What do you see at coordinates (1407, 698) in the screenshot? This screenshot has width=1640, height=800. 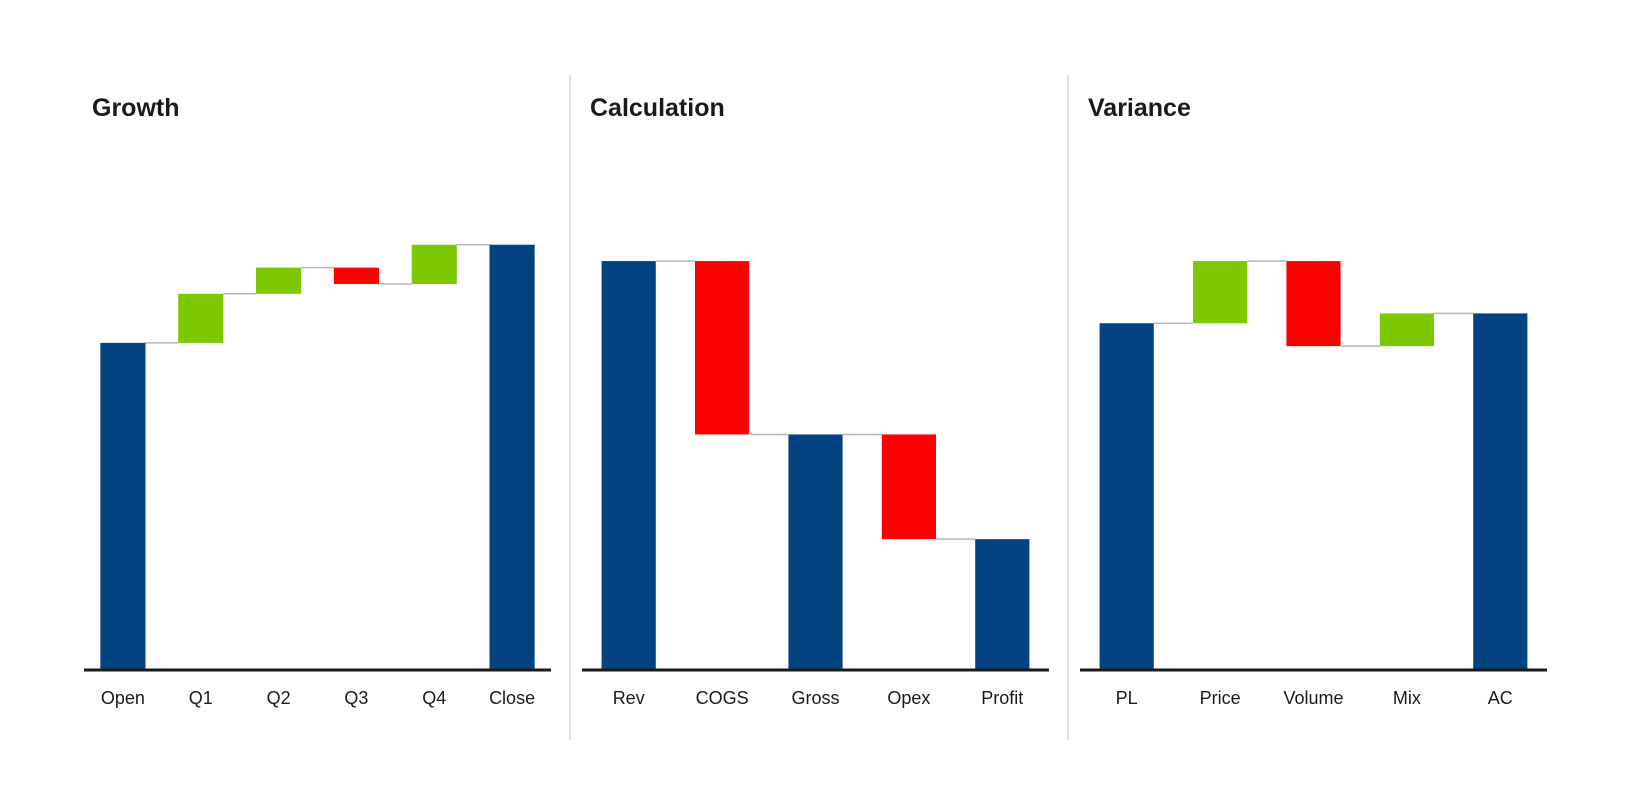 I see `x-tick-label: Mix` at bounding box center [1407, 698].